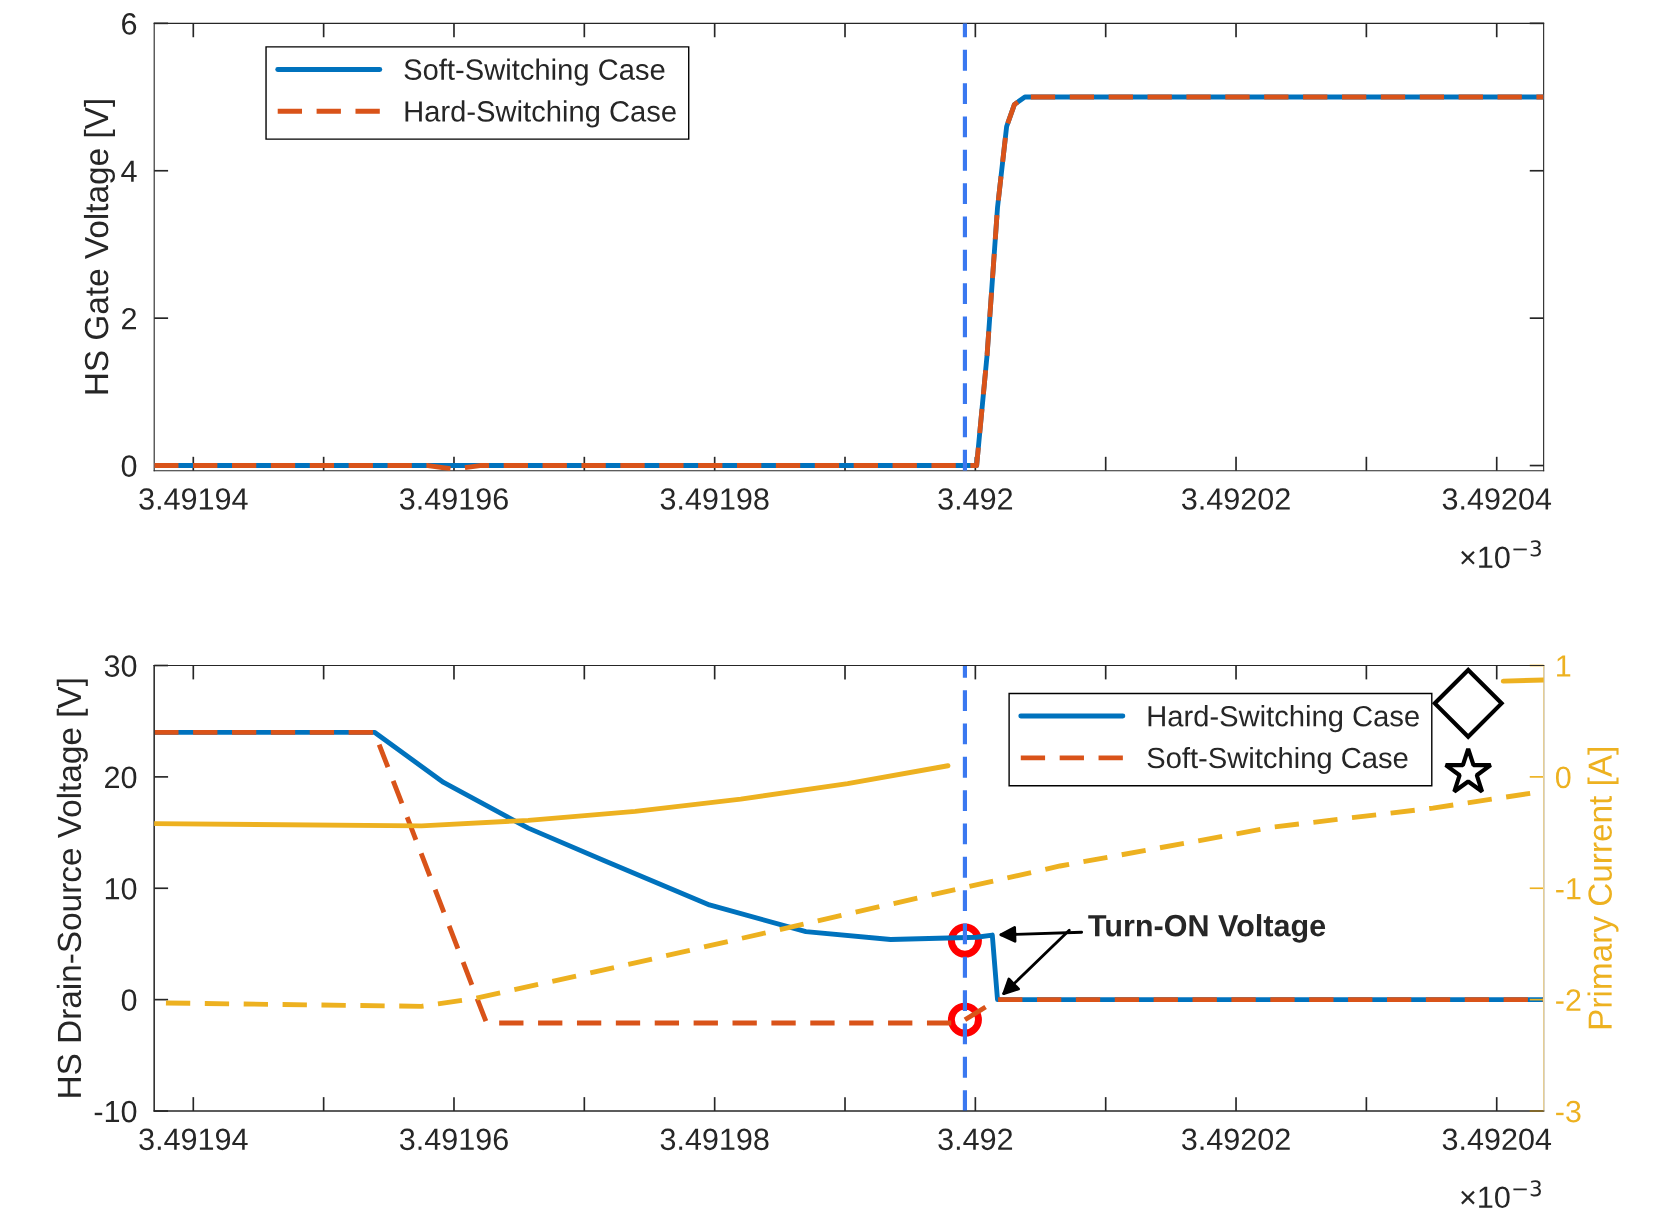 Image resolution: width=1667 pixels, height=1229 pixels. What do you see at coordinates (115, 1111) in the screenshot?
I see `y-tick-label: -10` at bounding box center [115, 1111].